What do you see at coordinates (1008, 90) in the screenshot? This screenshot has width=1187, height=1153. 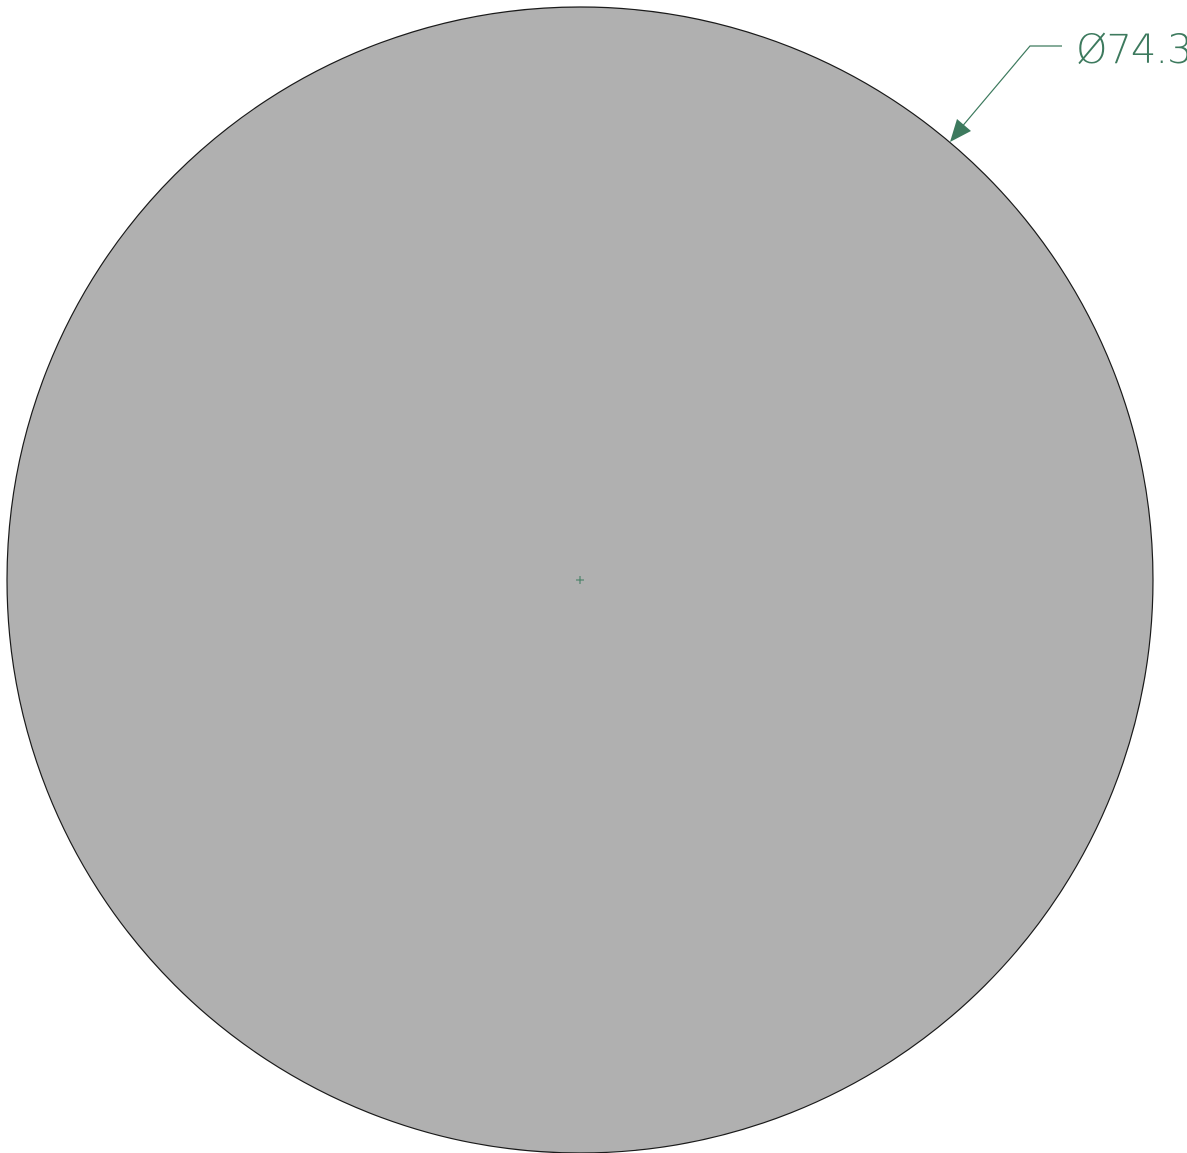 I see `diameter-leader` at bounding box center [1008, 90].